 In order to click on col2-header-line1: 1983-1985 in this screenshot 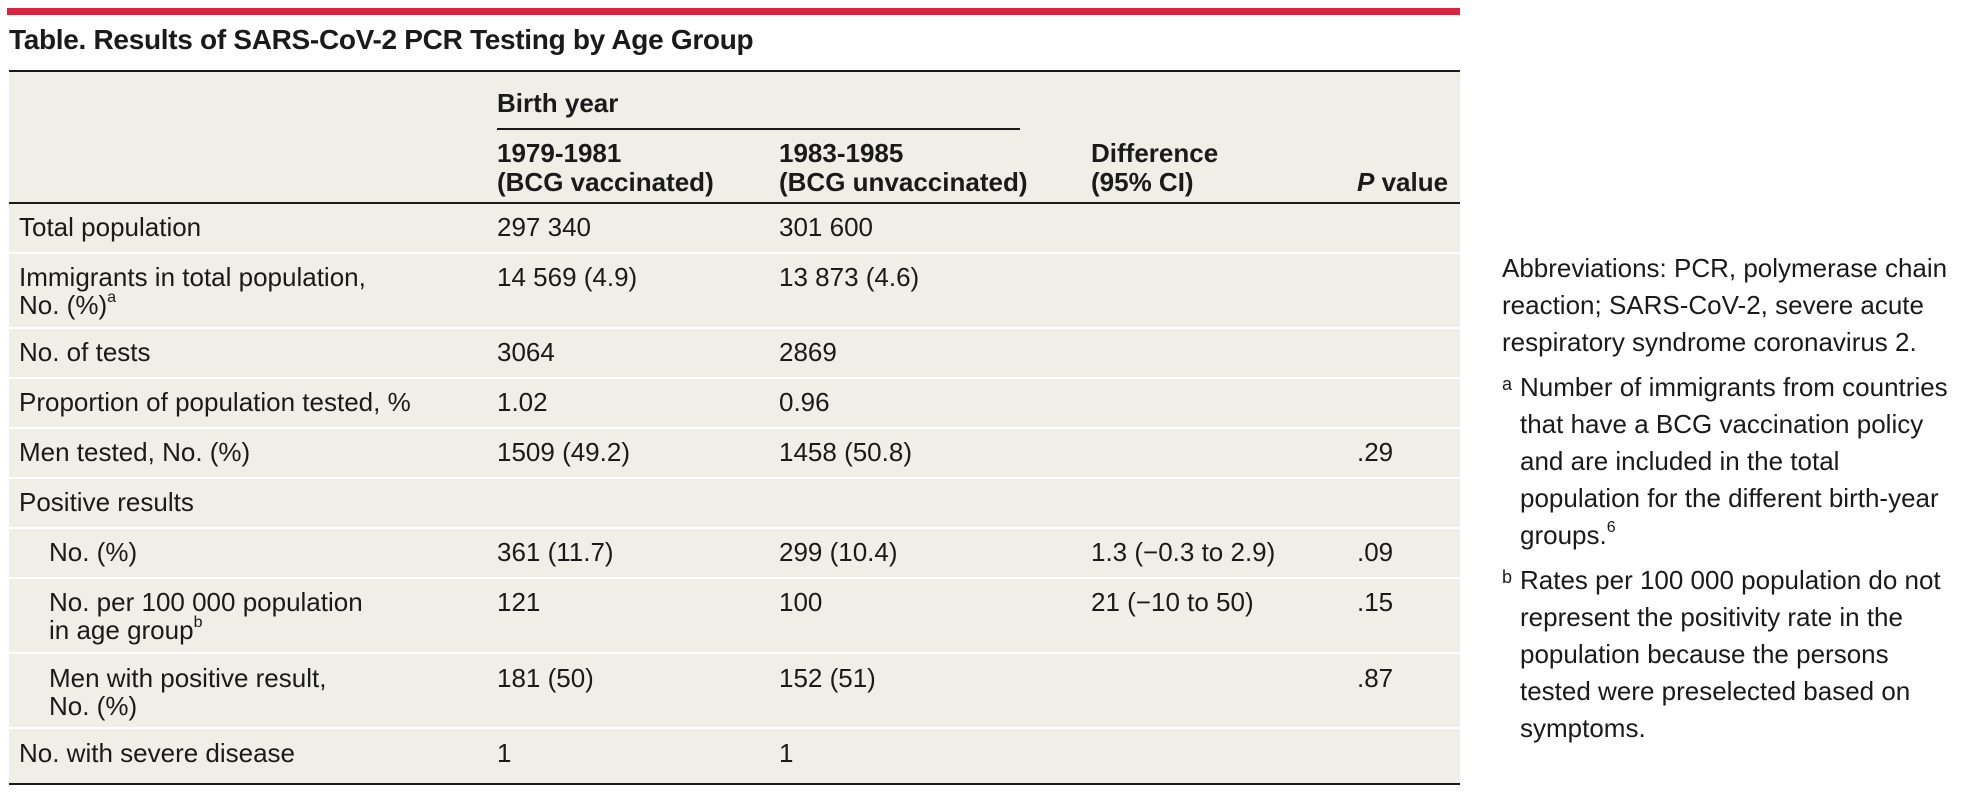, I will do `click(841, 153)`.